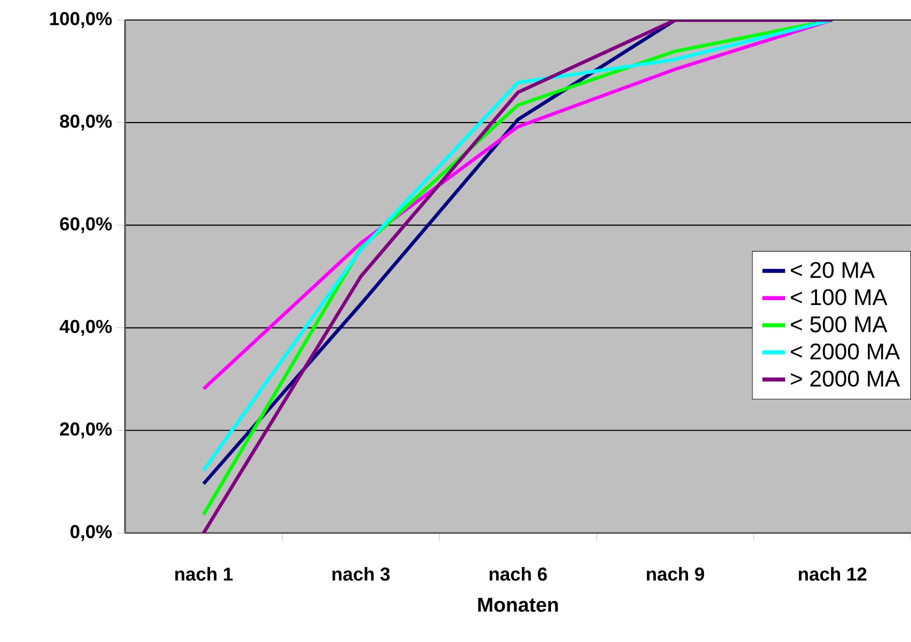 This screenshot has height=642, width=911. Describe the element at coordinates (86, 122) in the screenshot. I see `y-tick-label: 80,0%` at that location.